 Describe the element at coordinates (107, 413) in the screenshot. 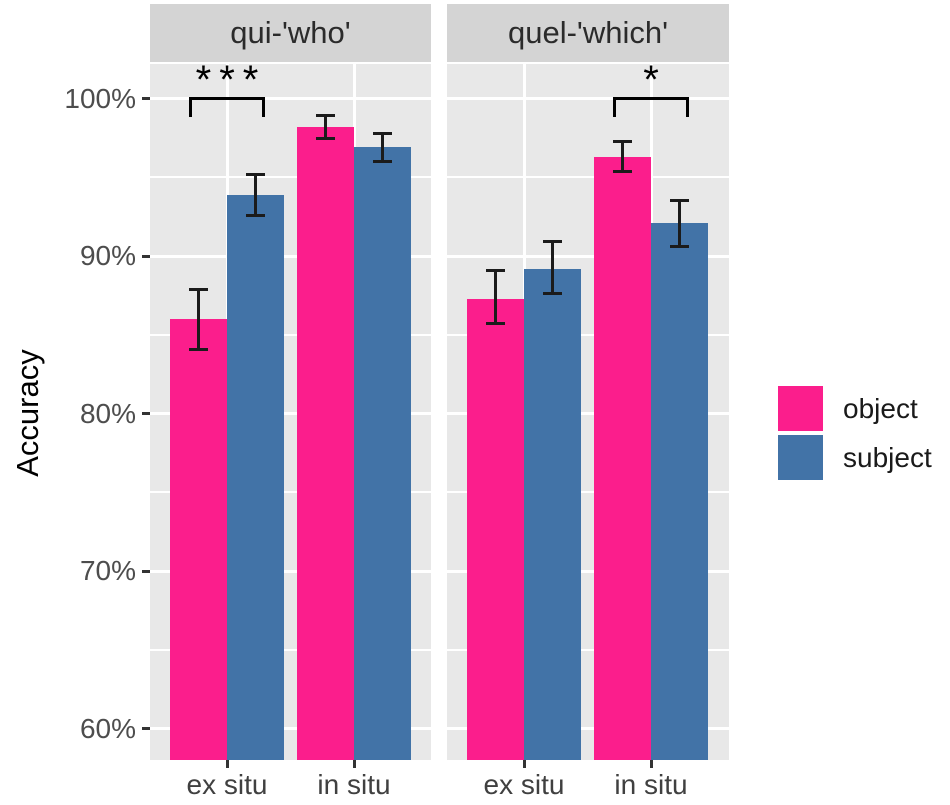

I see `y-tick-label: 80%` at that location.